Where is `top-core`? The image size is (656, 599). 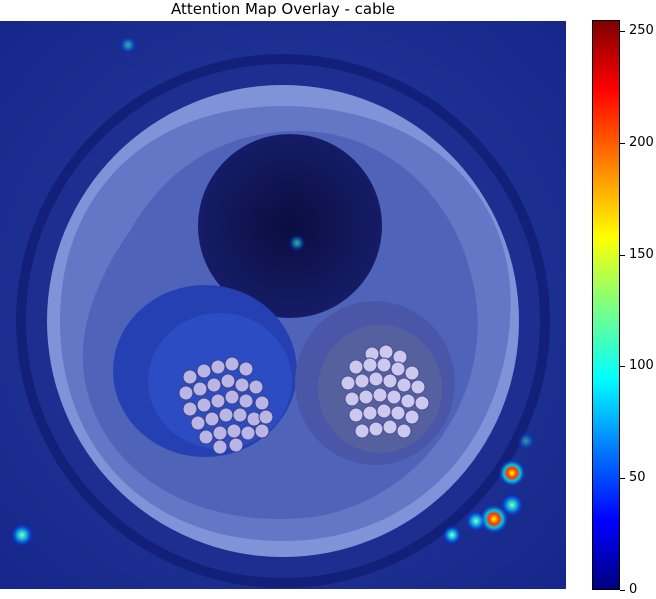 top-core is located at coordinates (290, 226).